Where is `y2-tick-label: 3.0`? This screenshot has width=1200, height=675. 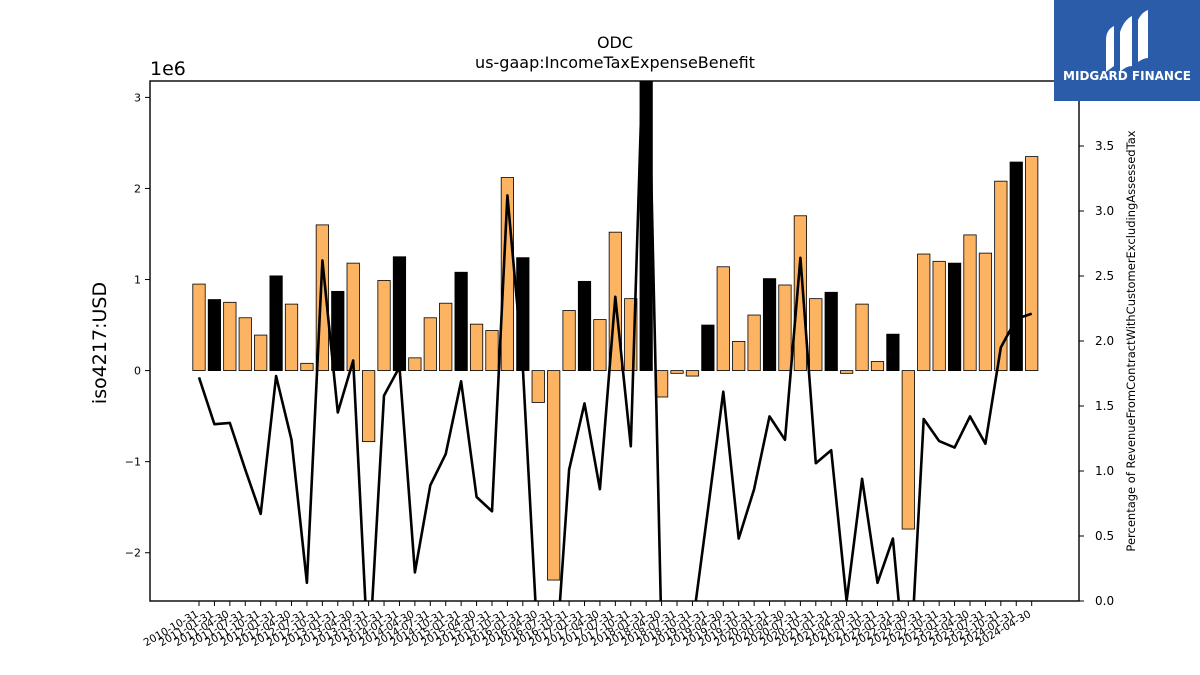 y2-tick-label: 3.0 is located at coordinates (1104, 211).